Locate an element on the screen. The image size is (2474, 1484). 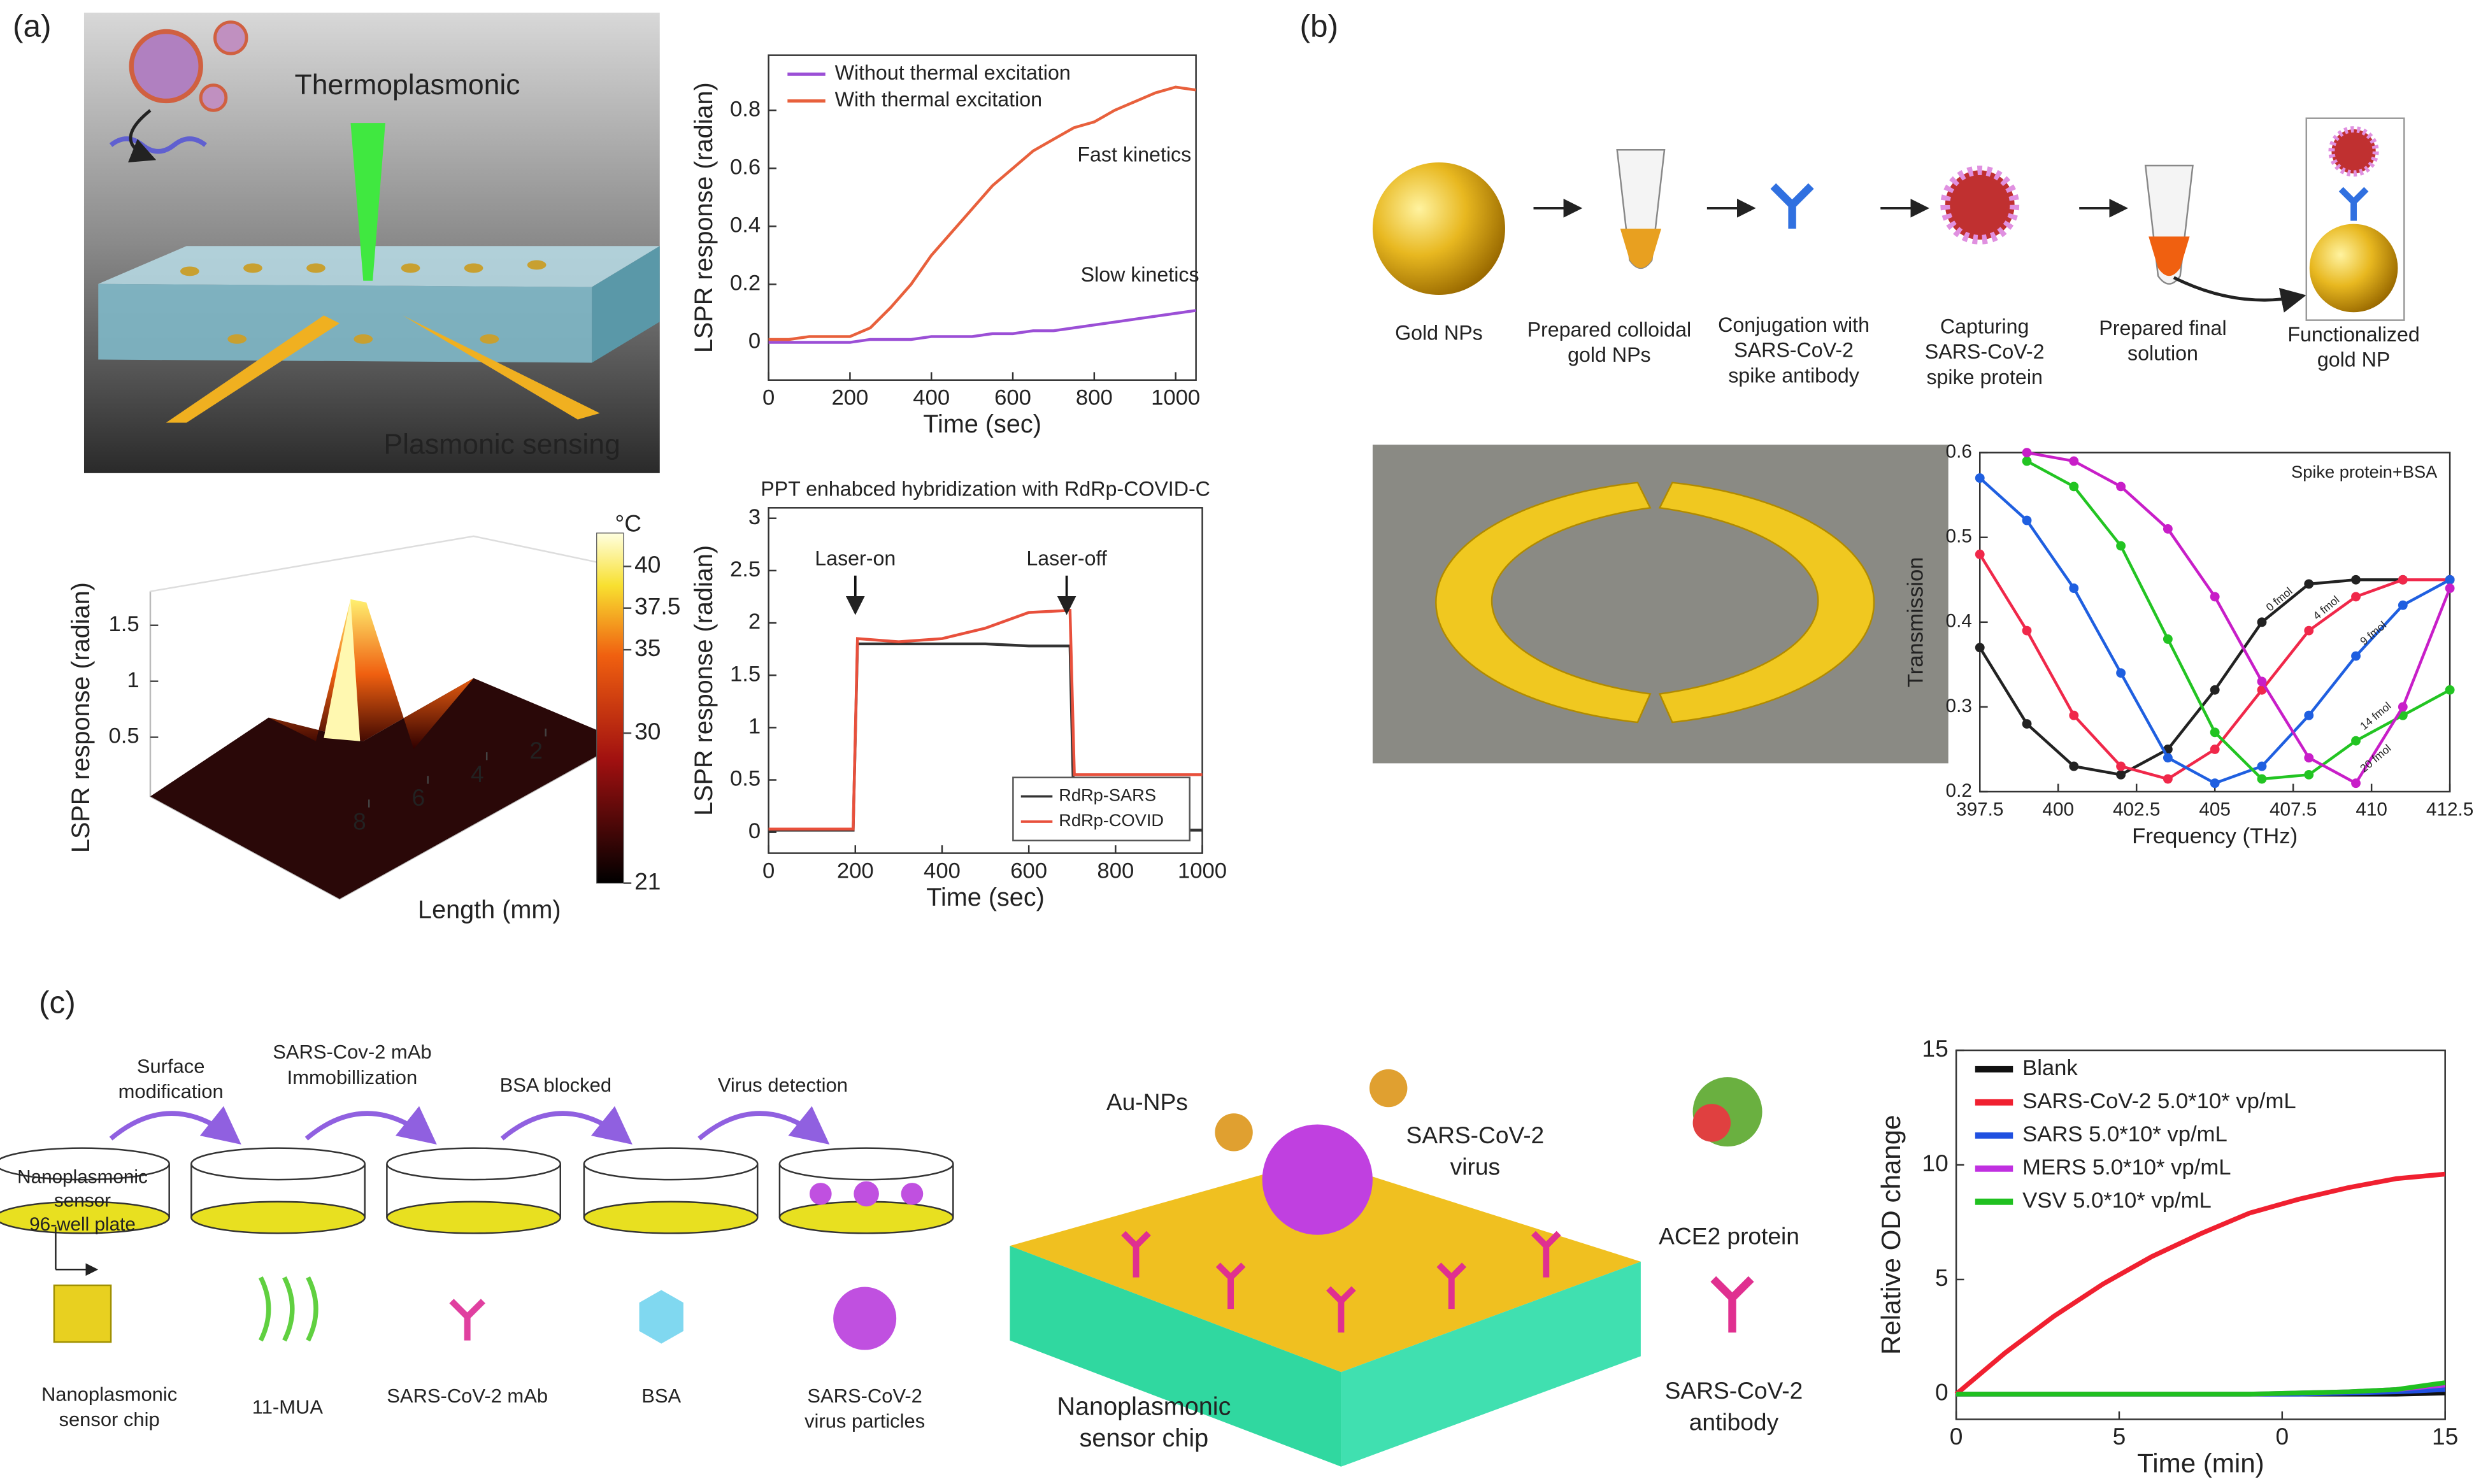
scheme-label: SARS-CoV-2 is located at coordinates (1475, 1135).